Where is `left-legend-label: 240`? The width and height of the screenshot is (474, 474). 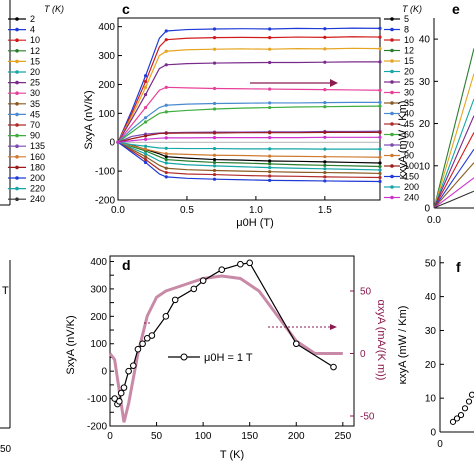 left-legend-label: 240 is located at coordinates (37, 199).